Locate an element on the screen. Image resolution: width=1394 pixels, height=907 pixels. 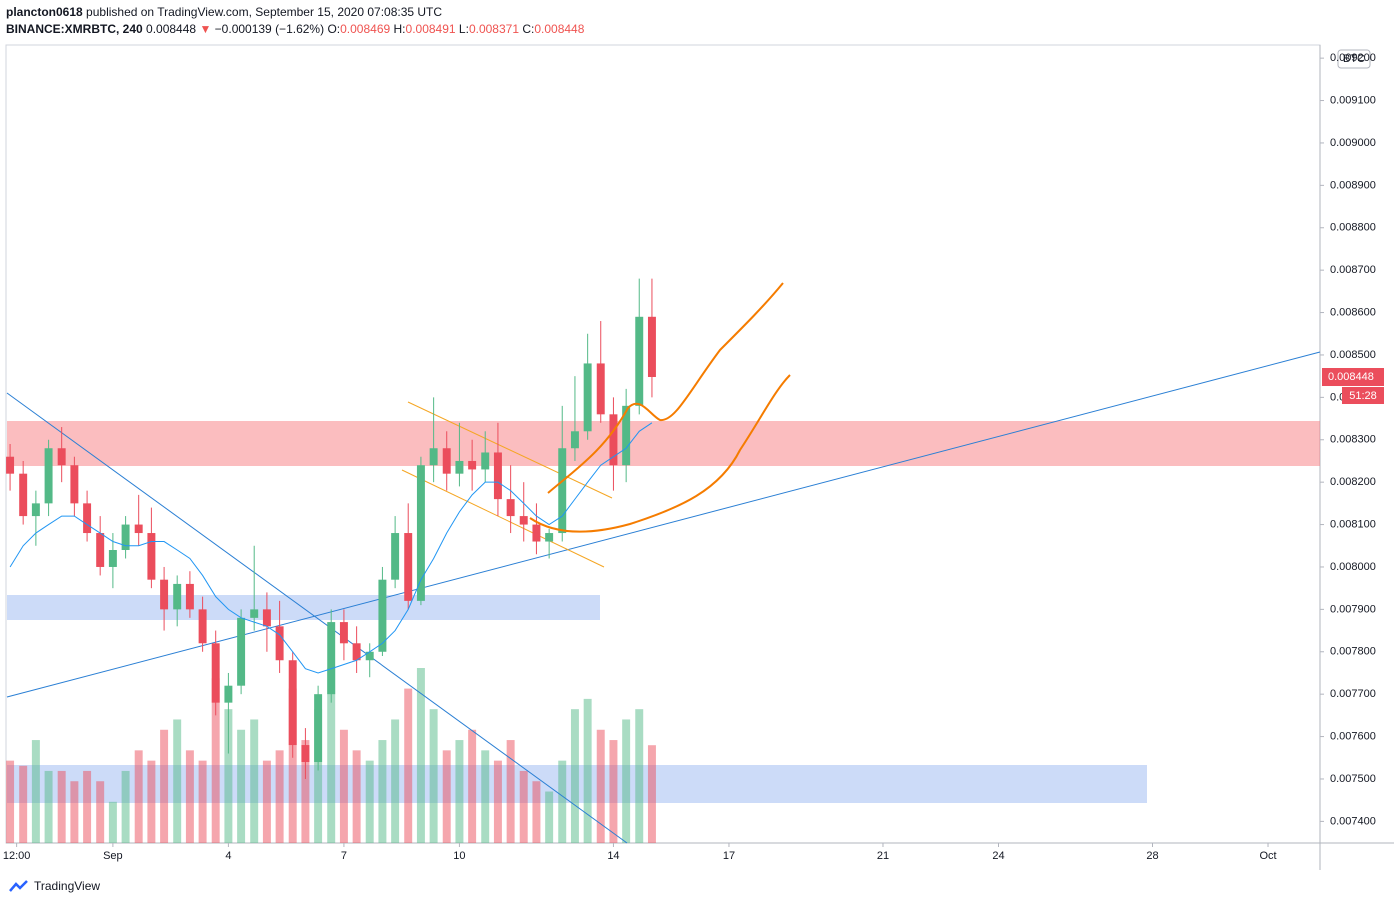
symbol: BINANCE:XMRBTC, 240 is located at coordinates (74, 29).